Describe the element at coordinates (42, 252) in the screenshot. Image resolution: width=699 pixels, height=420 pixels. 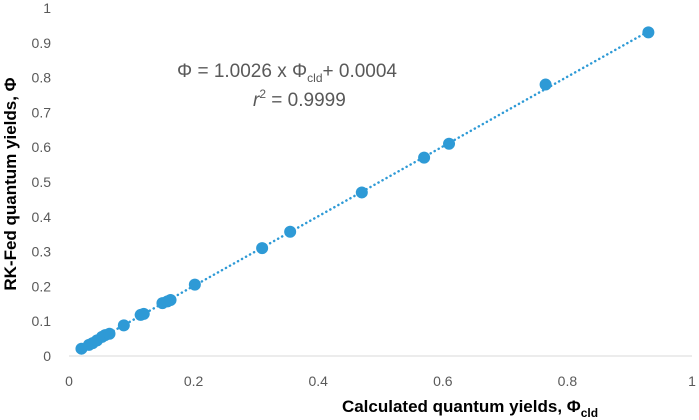
I see `y-tick-label: 0.3` at that location.